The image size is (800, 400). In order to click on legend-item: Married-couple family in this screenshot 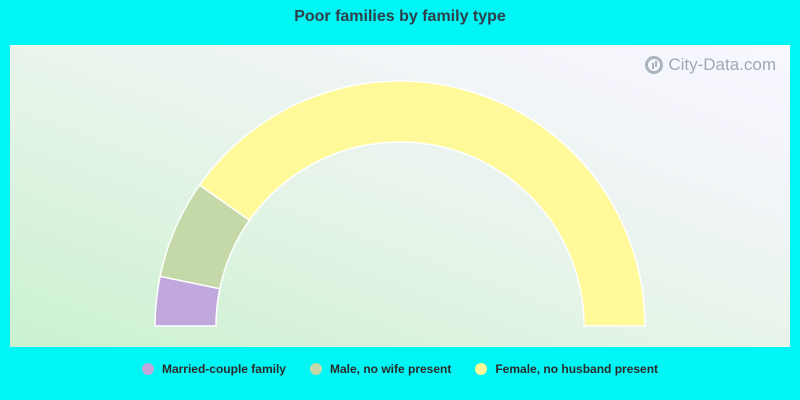, I will do `click(213, 369)`.